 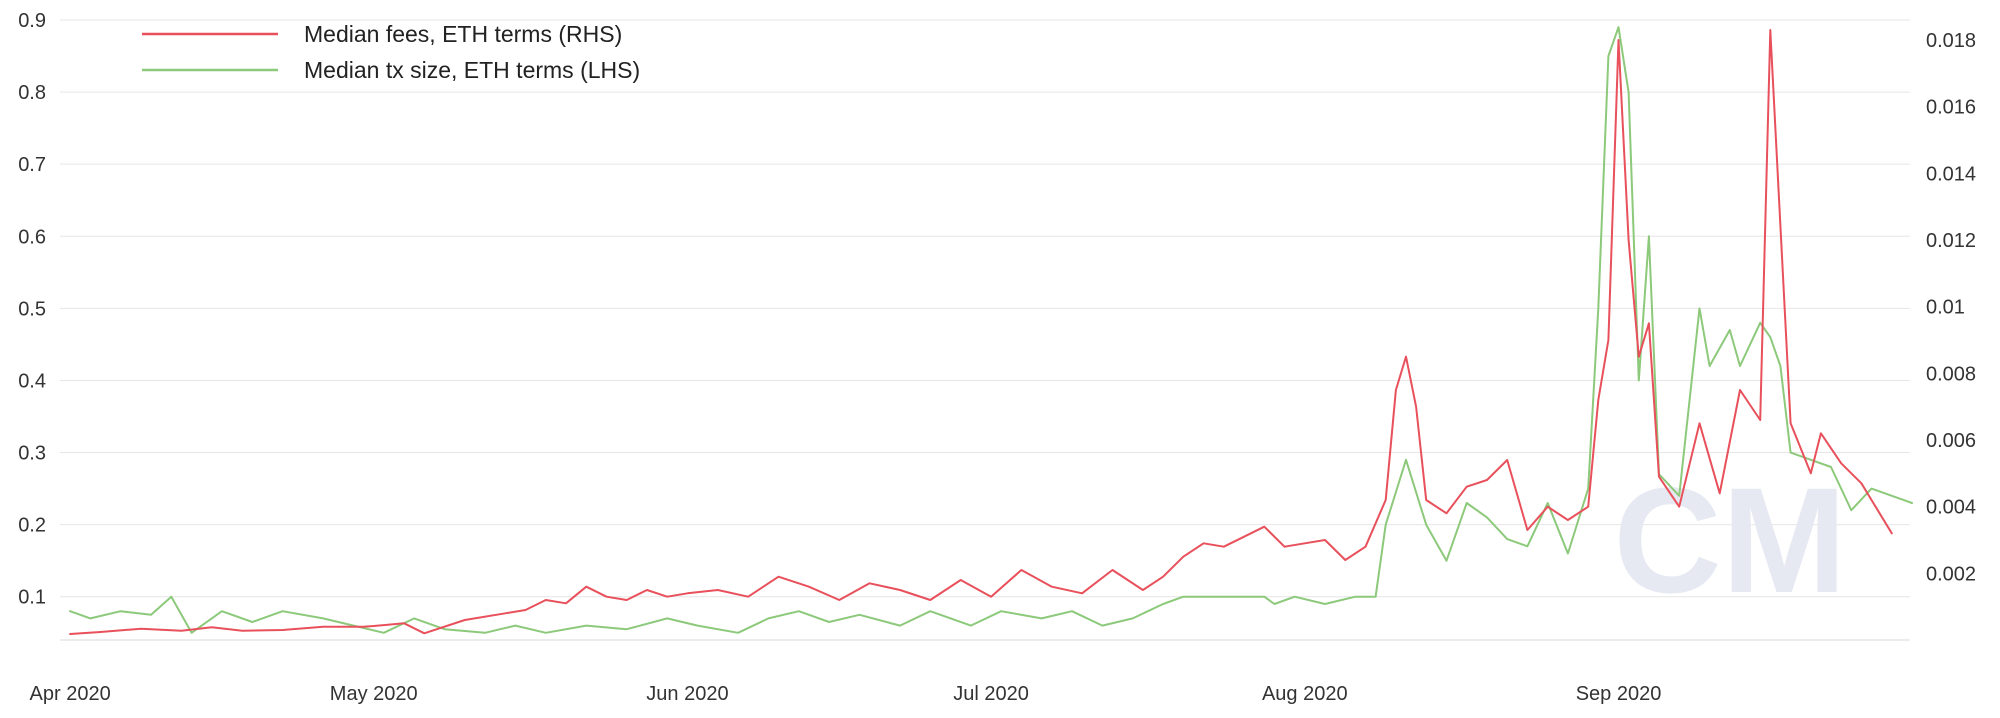 I want to click on right-y-tick-label: 0.012, so click(x=1951, y=241).